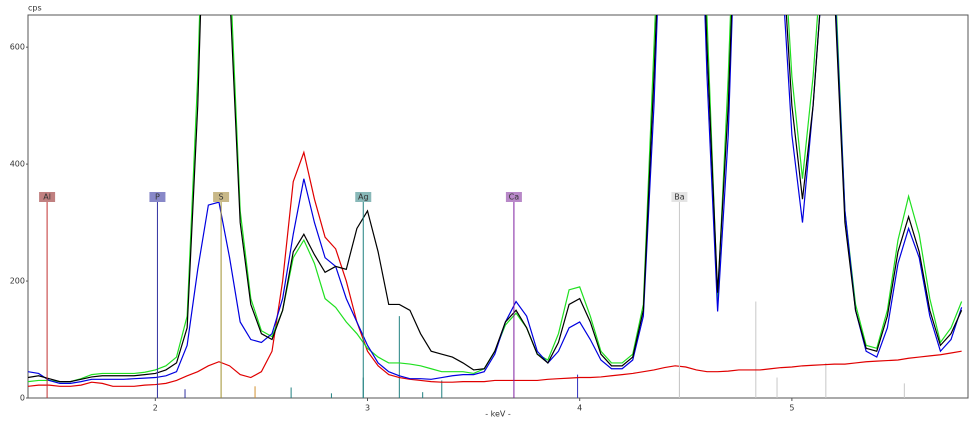 The image size is (975, 425). What do you see at coordinates (498, 414) in the screenshot?
I see `x-axis-label: - keV -` at bounding box center [498, 414].